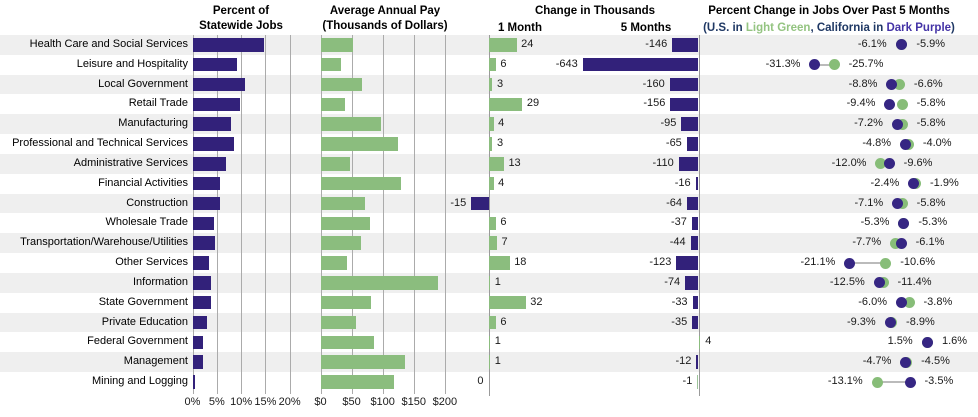 Image resolution: width=978 pixels, height=417 pixels. What do you see at coordinates (241, 11) in the screenshot?
I see `panel1-header-line1: Percent of` at bounding box center [241, 11].